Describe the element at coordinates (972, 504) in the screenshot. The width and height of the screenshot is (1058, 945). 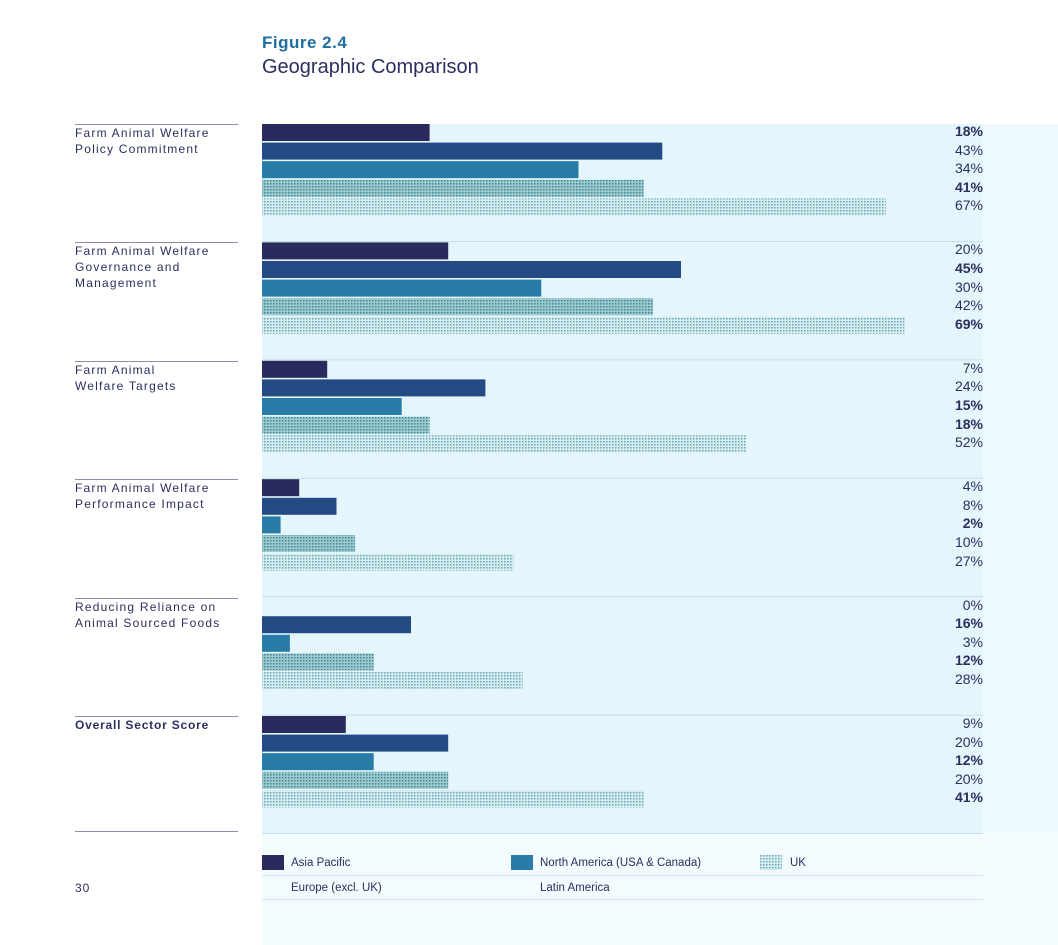
I see `value-label: 8%` at that location.